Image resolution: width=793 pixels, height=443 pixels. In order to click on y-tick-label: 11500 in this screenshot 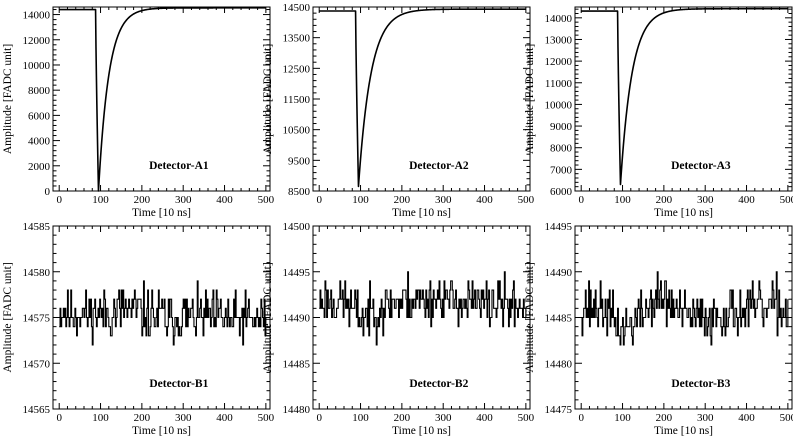, I will do `click(297, 100)`.